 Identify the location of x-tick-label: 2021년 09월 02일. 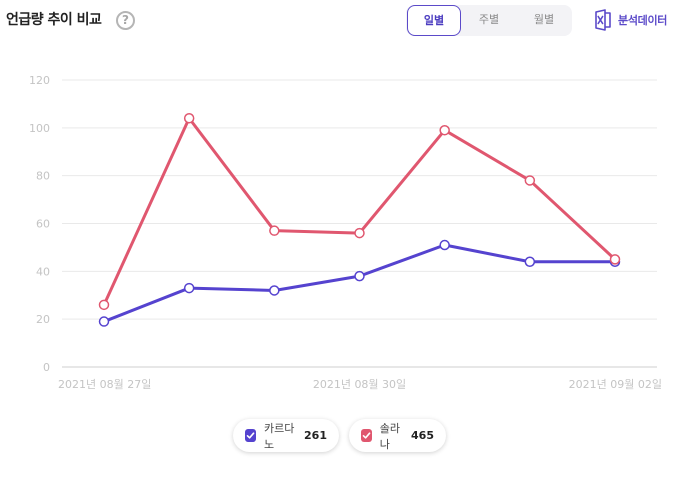
(615, 384).